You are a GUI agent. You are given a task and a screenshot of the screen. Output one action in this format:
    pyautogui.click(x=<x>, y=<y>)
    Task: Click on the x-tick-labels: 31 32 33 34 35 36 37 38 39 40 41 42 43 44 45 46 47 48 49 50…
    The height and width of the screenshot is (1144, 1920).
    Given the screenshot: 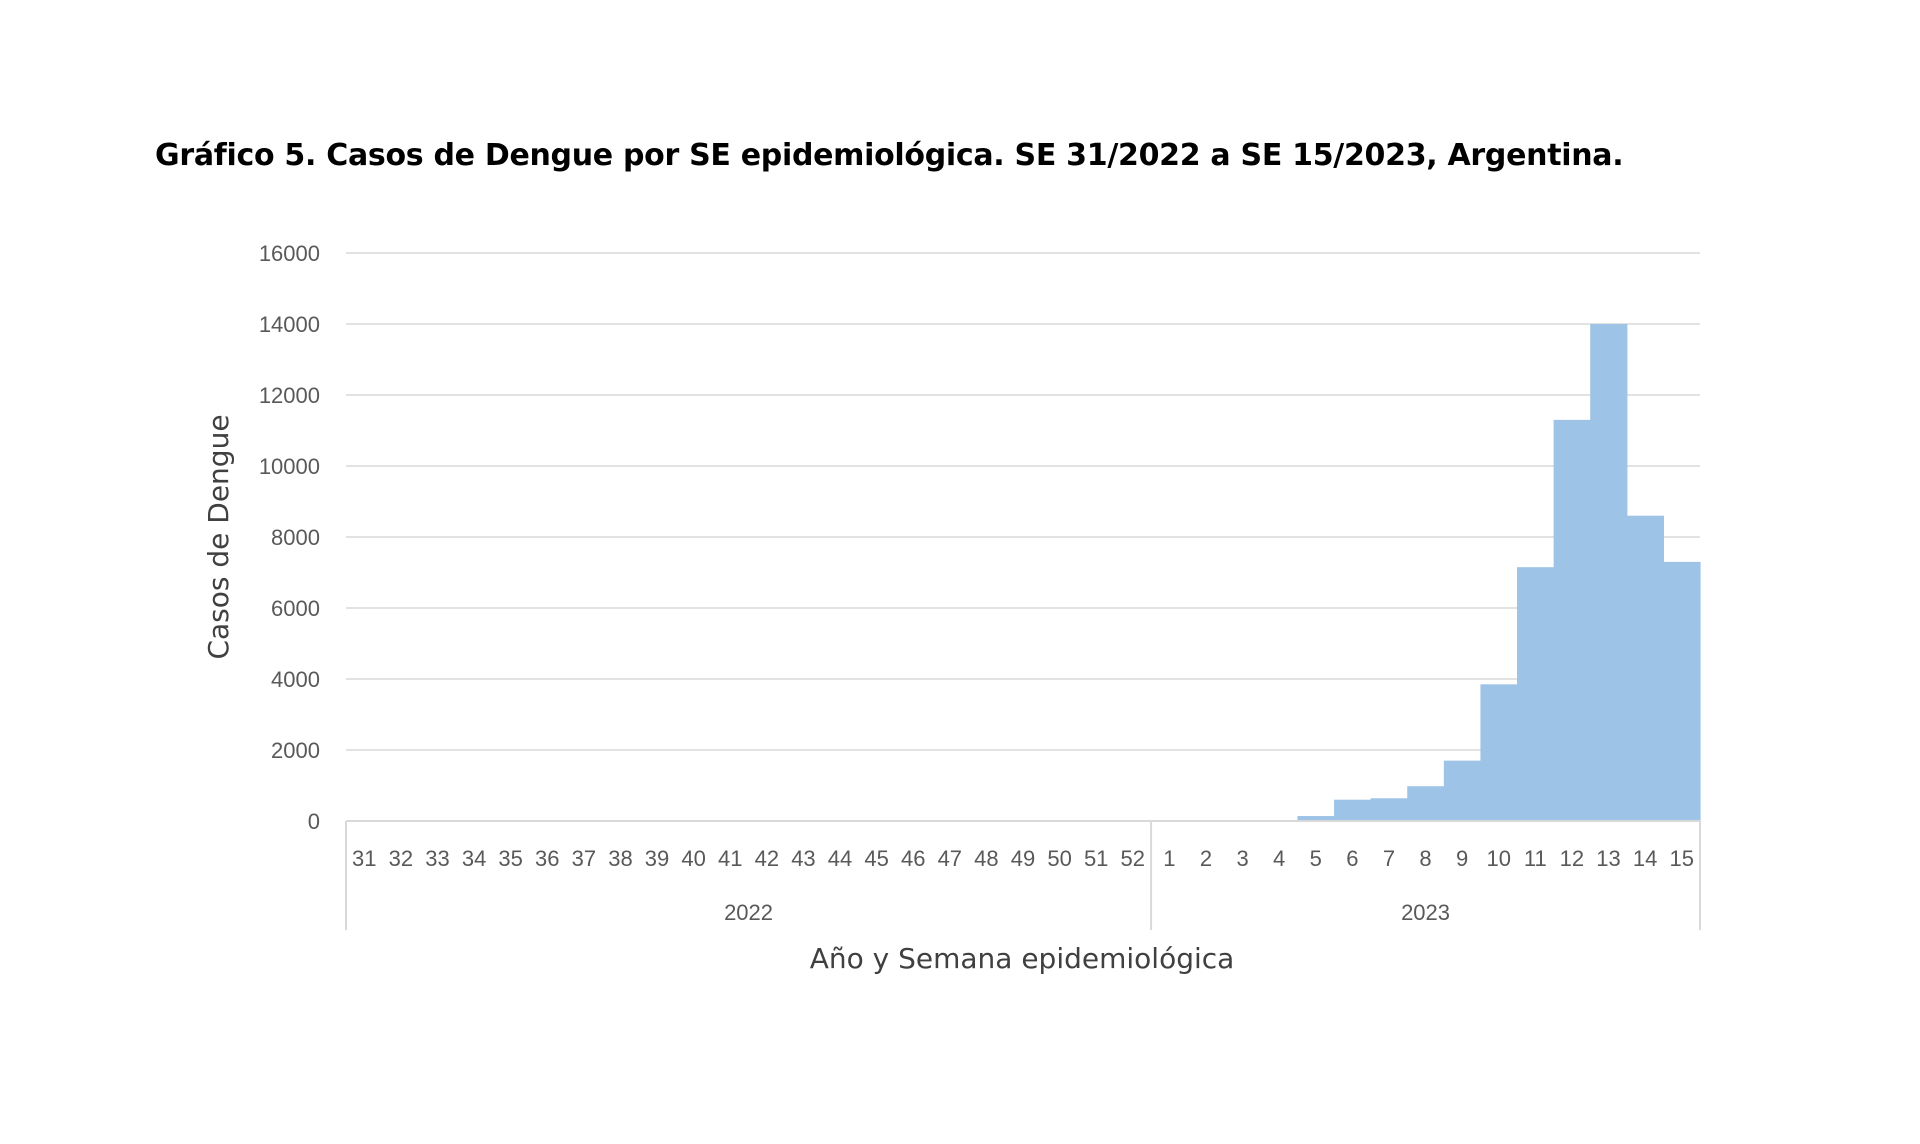 What is the action you would take?
    pyautogui.click(x=1023, y=858)
    